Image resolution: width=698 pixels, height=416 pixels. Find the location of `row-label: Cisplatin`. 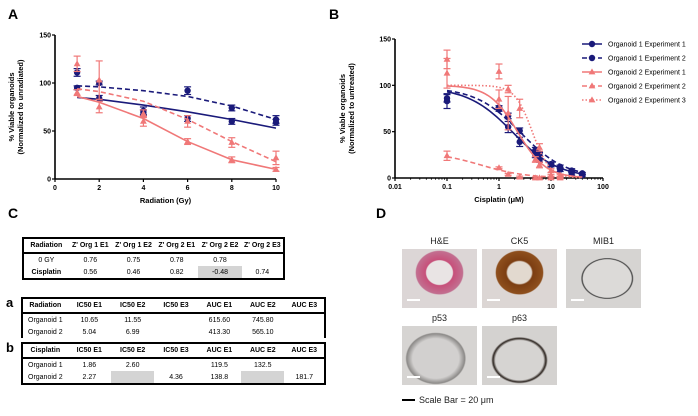

row-label: Cisplatin is located at coordinates (46, 272).